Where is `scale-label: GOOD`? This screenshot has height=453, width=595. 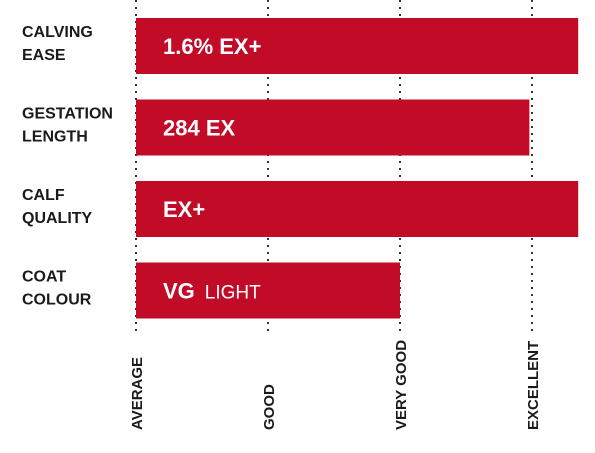 scale-label: GOOD is located at coordinates (269, 407).